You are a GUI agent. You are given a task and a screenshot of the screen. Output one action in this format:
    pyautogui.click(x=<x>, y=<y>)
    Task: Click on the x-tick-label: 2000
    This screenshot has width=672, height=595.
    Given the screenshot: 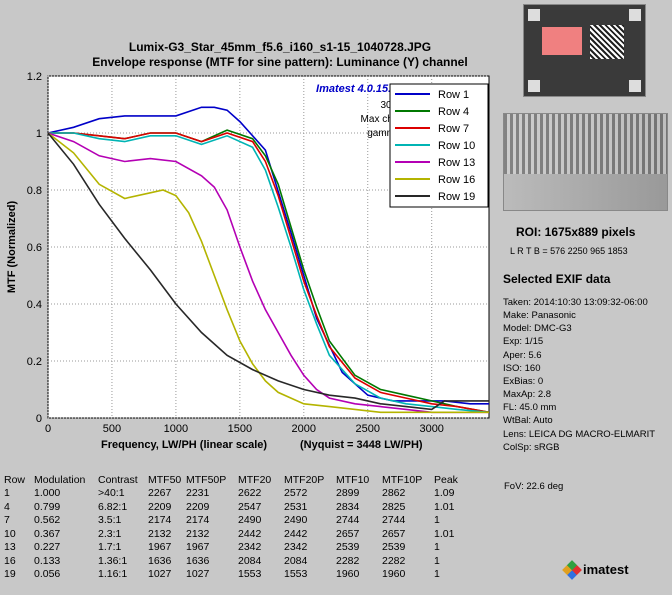 What is the action you would take?
    pyautogui.click(x=304, y=429)
    